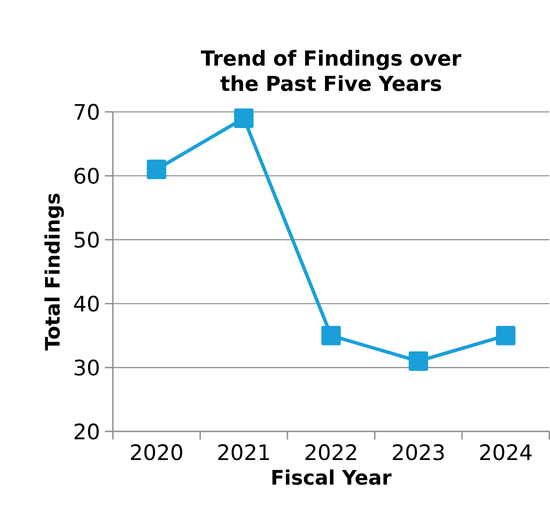 The width and height of the screenshot is (550, 522). I want to click on y-tick-label: 70, so click(86, 112).